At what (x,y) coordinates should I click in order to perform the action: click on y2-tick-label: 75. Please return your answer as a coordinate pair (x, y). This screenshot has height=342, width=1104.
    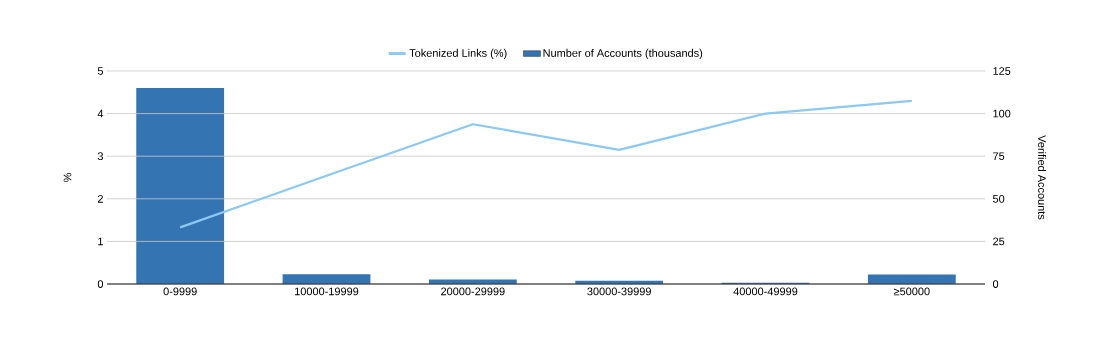
    Looking at the image, I should click on (999, 156).